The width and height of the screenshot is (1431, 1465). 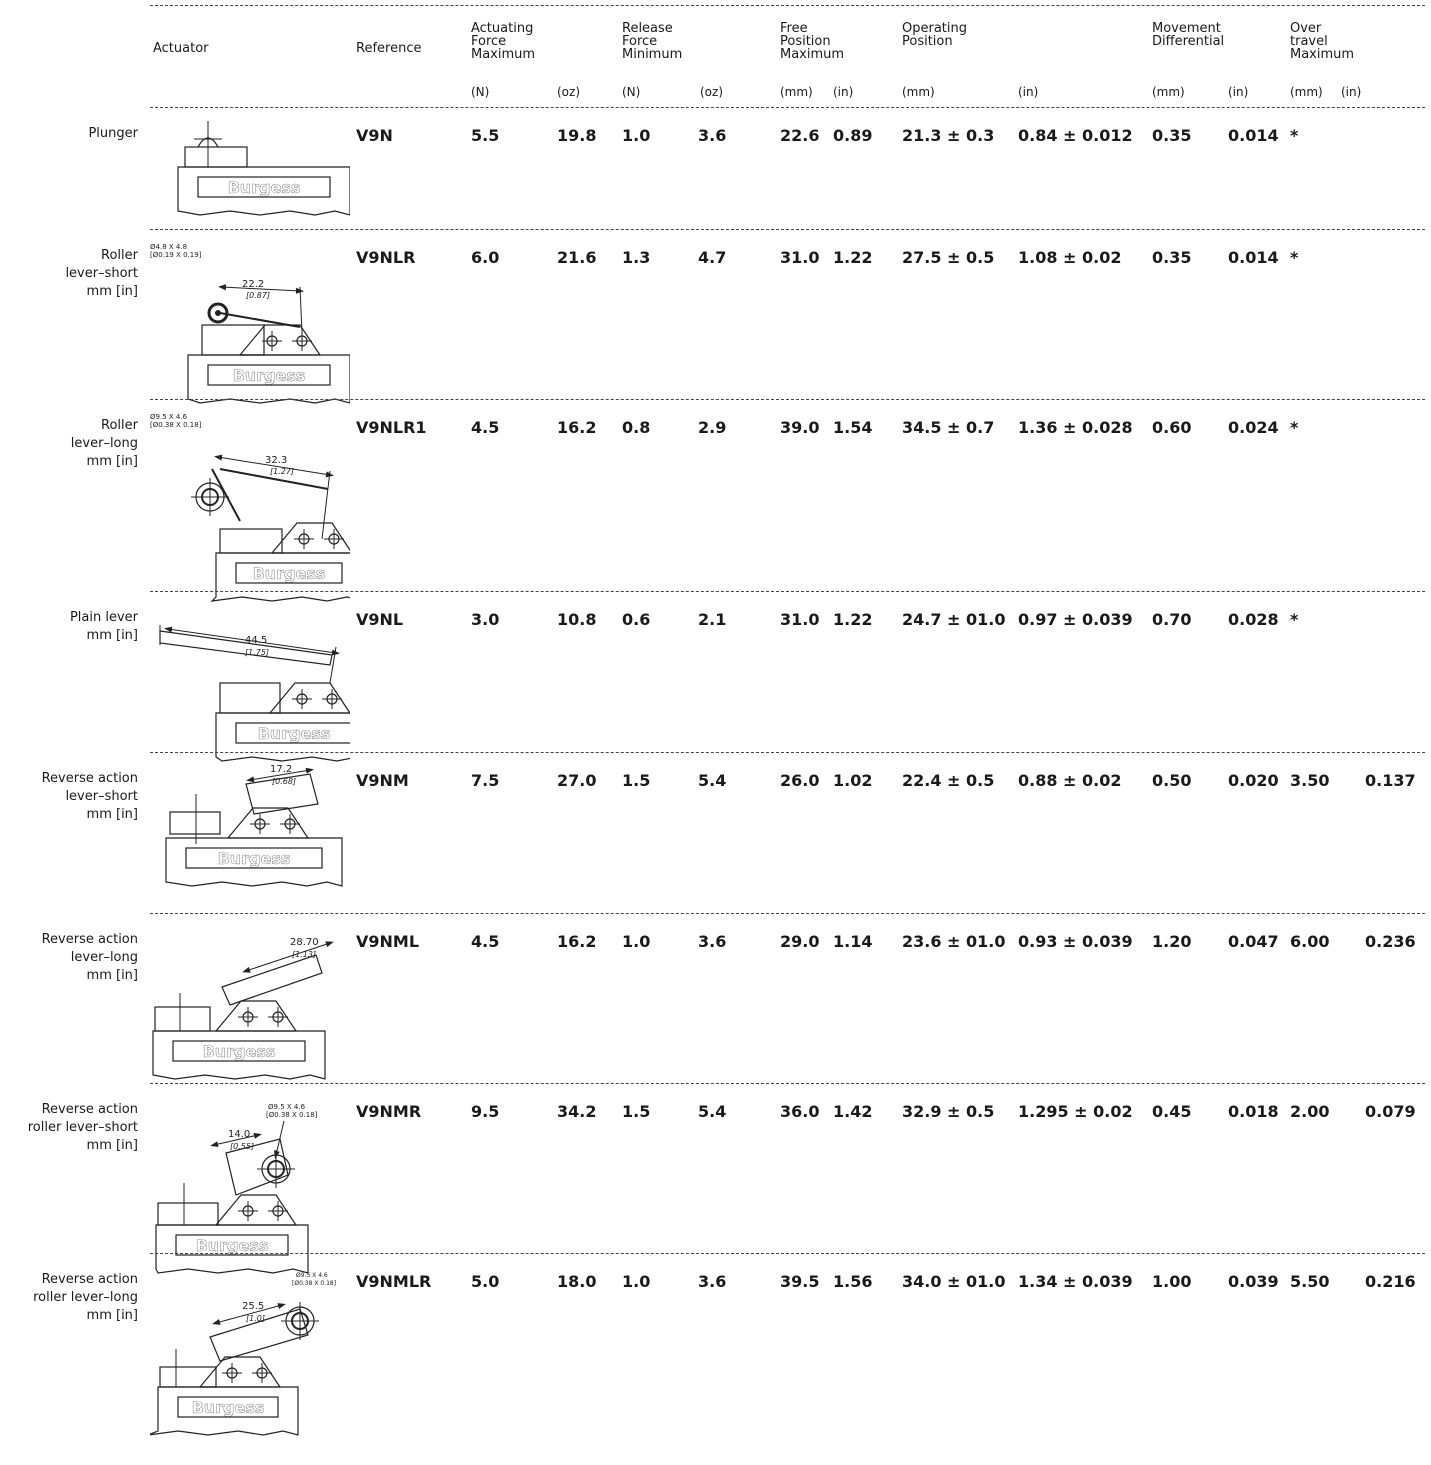 I want to click on cell-mov-in: 0.020, so click(x=1253, y=780).